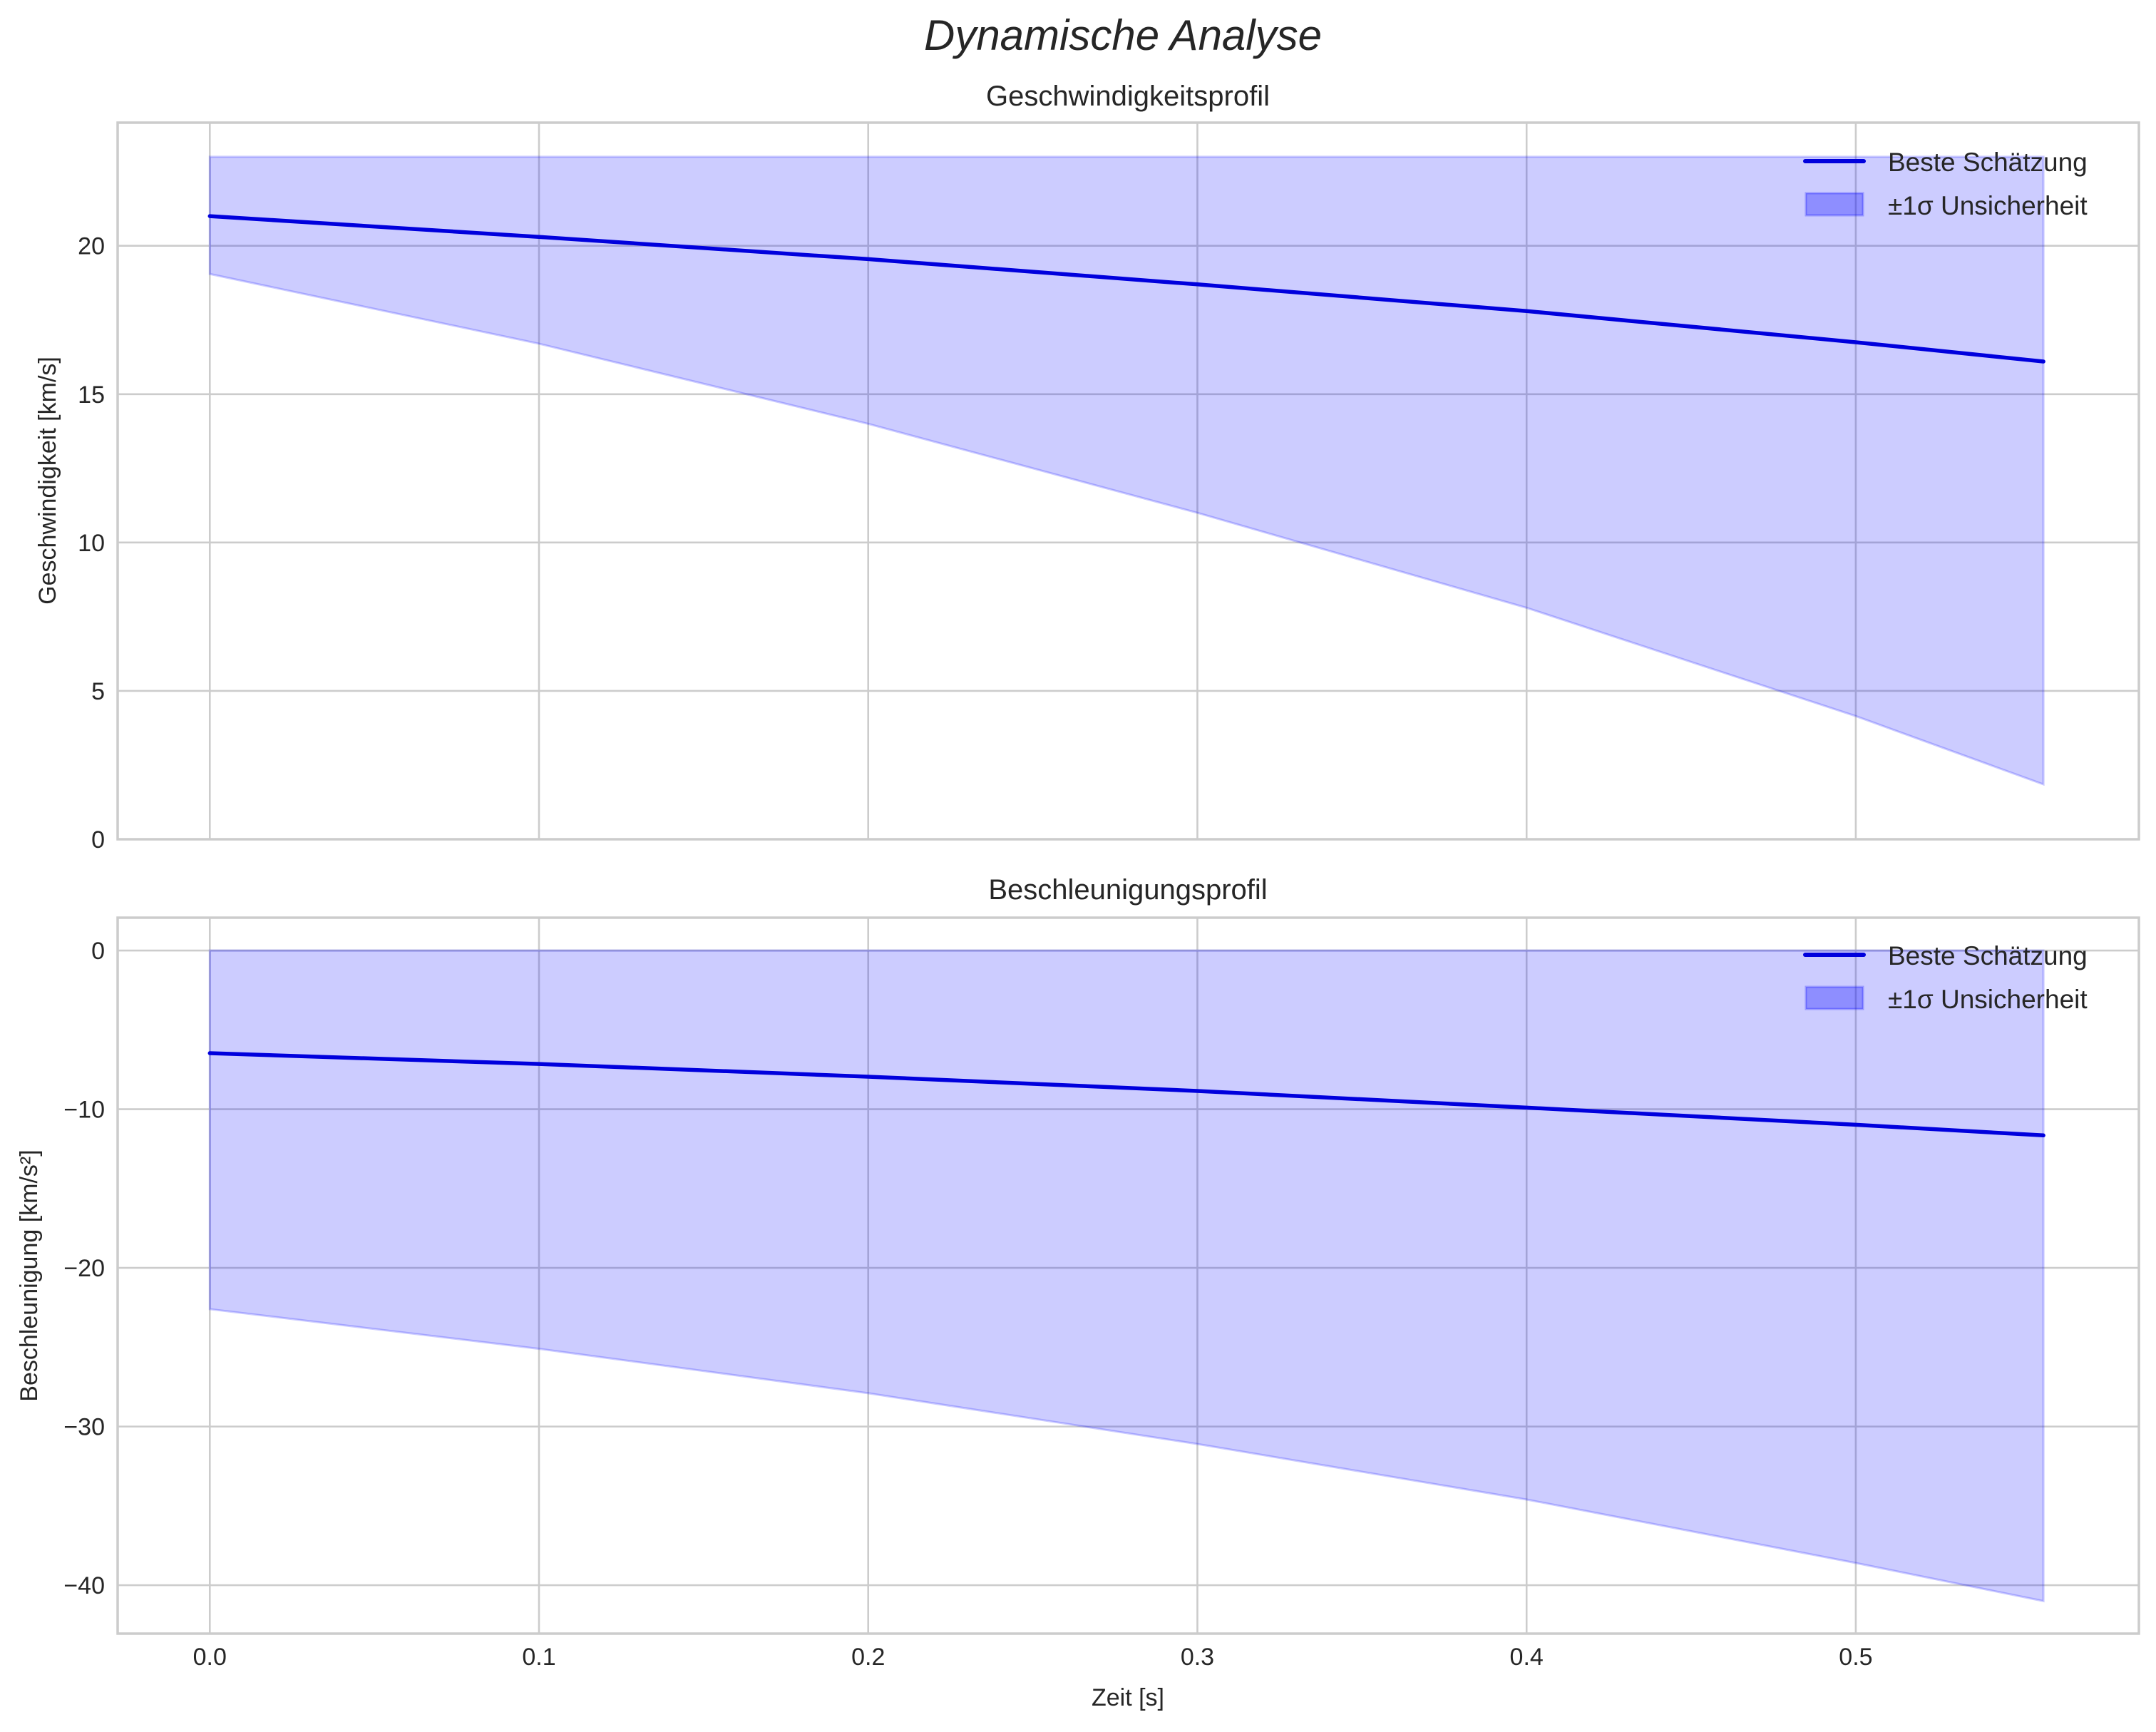  I want to click on figure-title: Dynamische Analyse, so click(1123, 35).